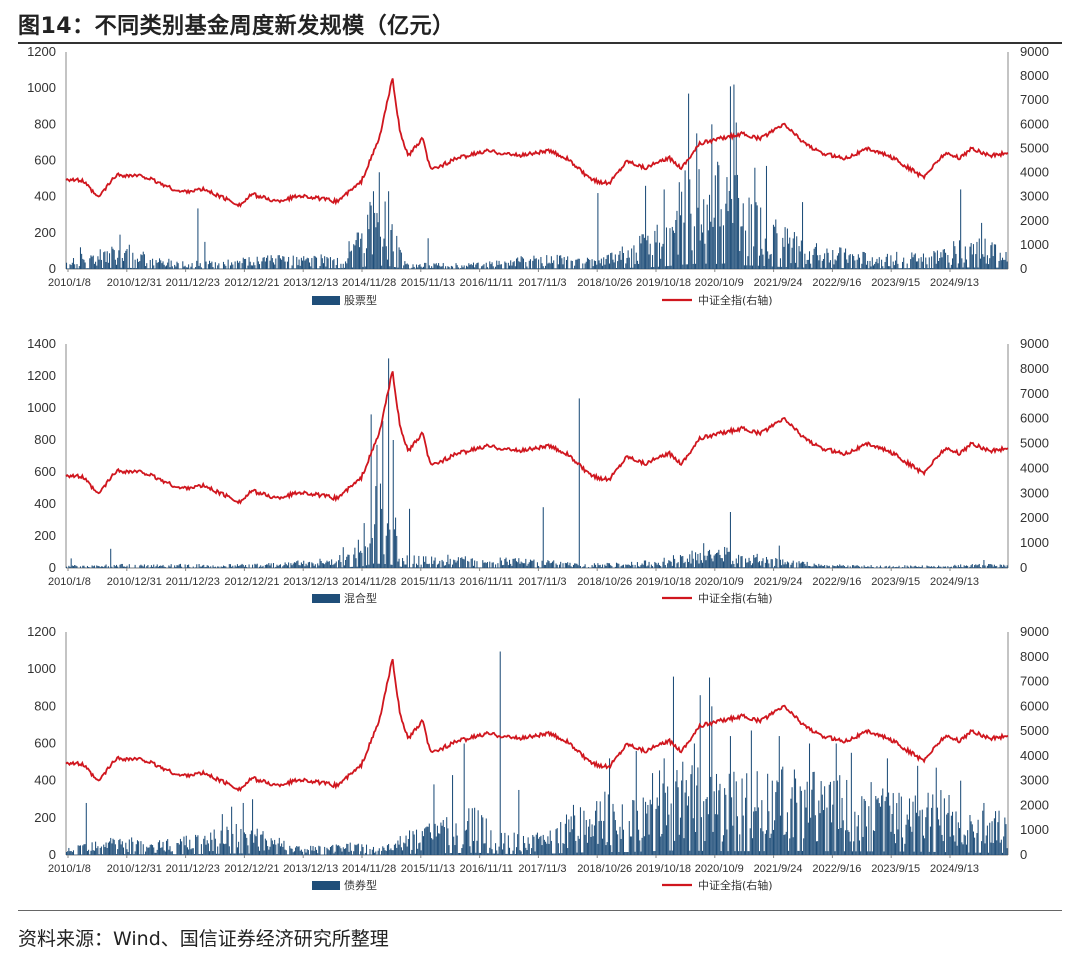  What do you see at coordinates (203, 939) in the screenshot?
I see `source-note: 资料来源：Wind、国信证券经济研究所整理` at bounding box center [203, 939].